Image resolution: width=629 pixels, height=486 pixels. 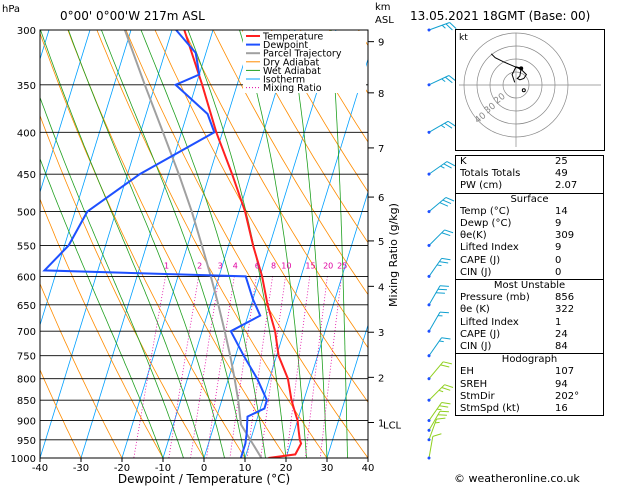 I want to click on pressure-tick-label: 950, so click(x=26, y=441).